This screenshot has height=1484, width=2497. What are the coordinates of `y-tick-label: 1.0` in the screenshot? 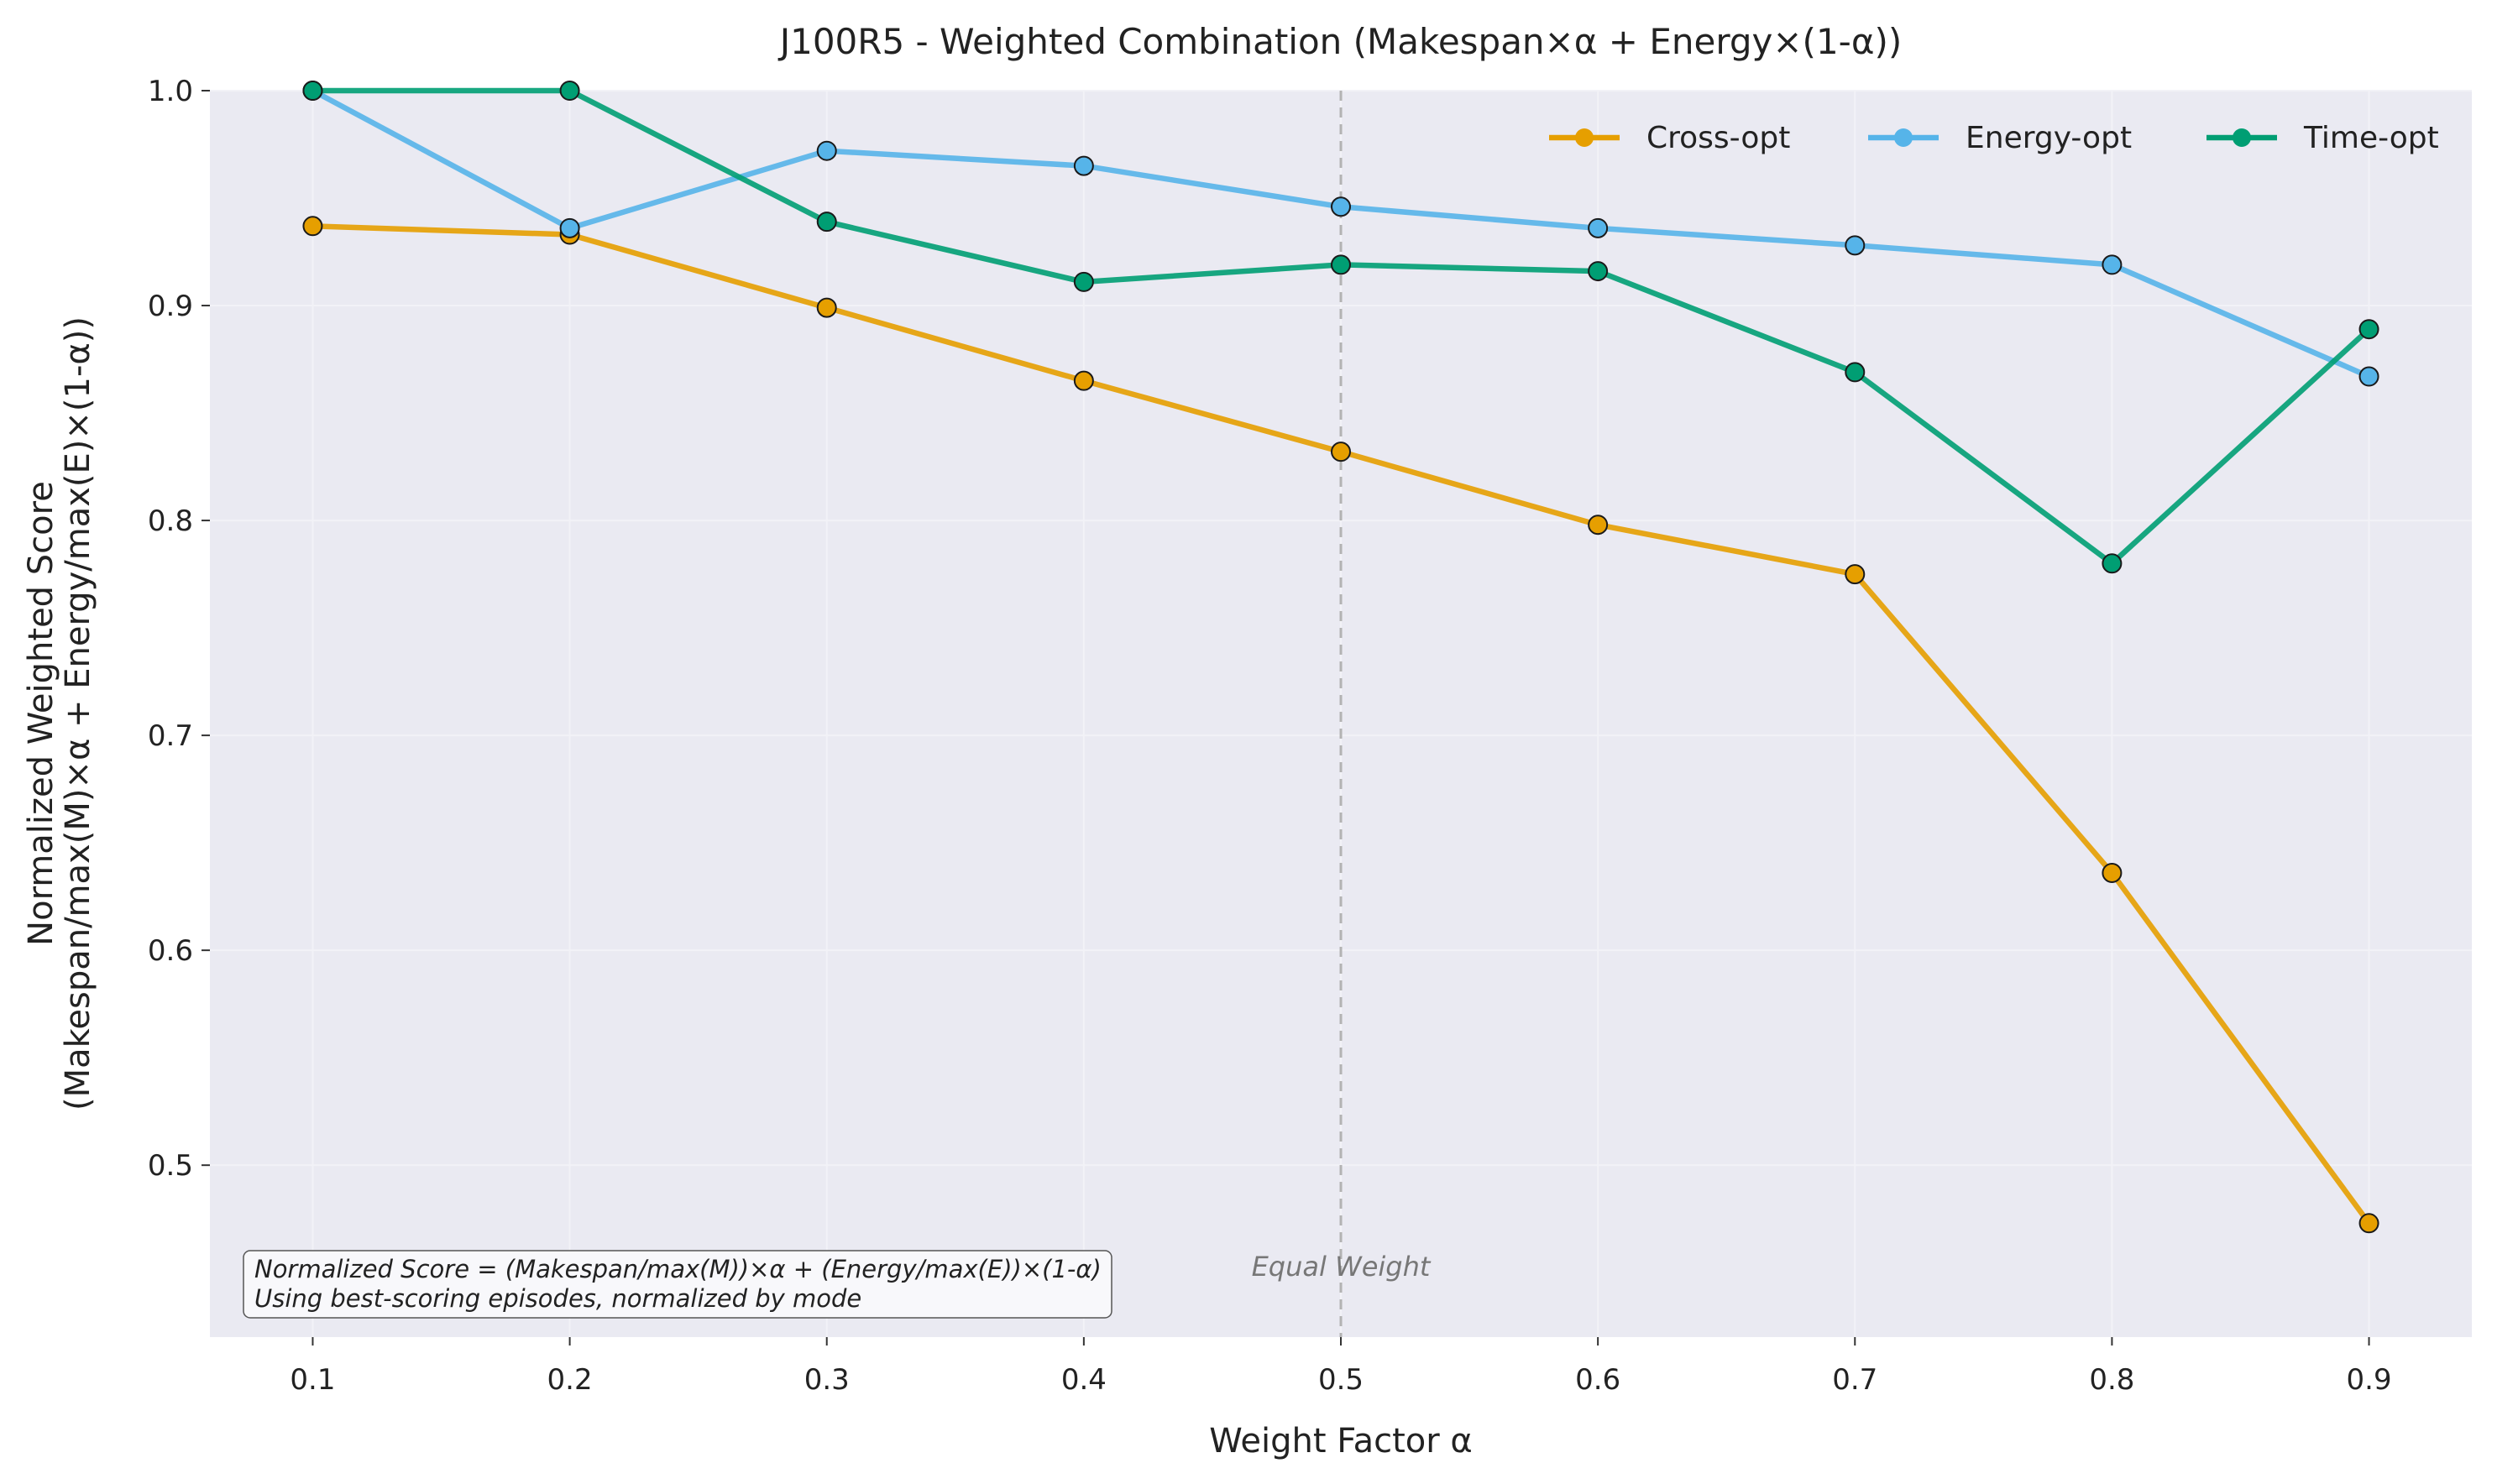 It's located at (170, 91).